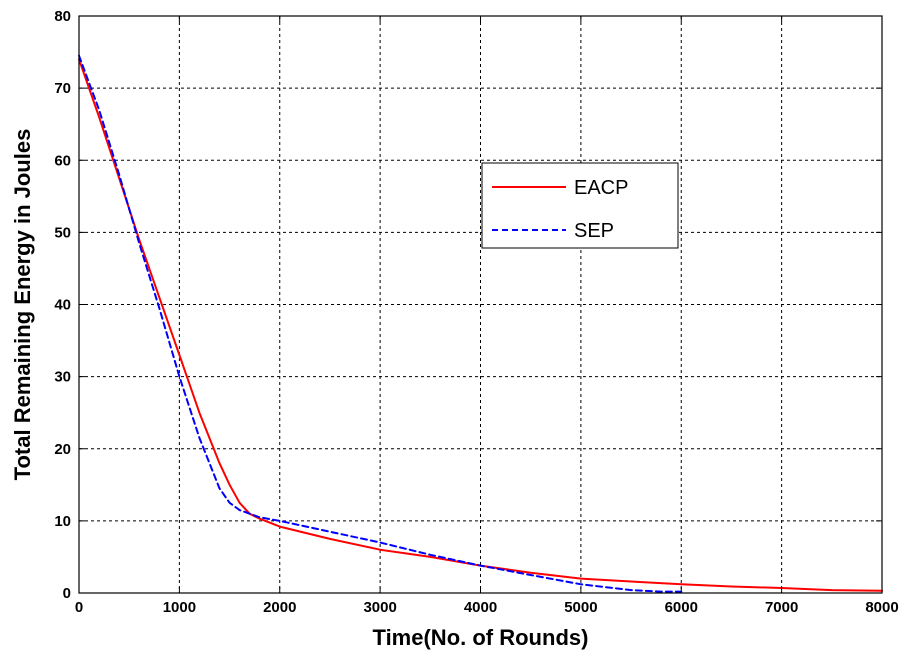 The width and height of the screenshot is (909, 656). Describe the element at coordinates (601, 188) in the screenshot. I see `legend-label-eacp: EACP` at that location.